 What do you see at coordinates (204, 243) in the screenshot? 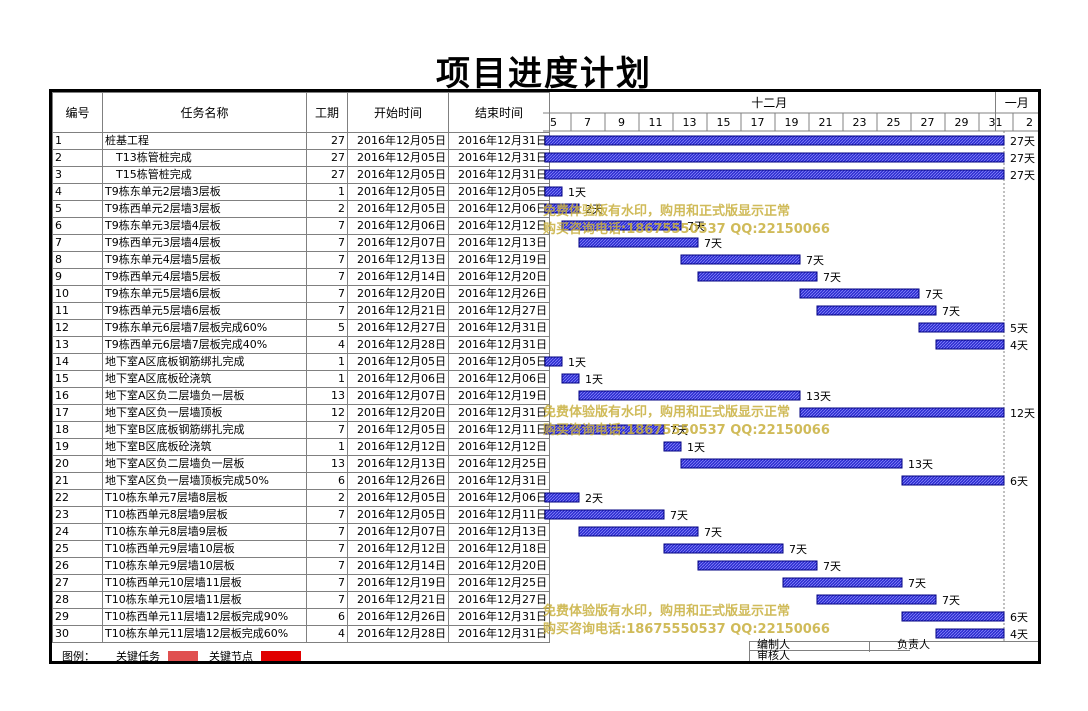
I see `task-name: T9栋西单元3层墙4层板` at bounding box center [204, 243].